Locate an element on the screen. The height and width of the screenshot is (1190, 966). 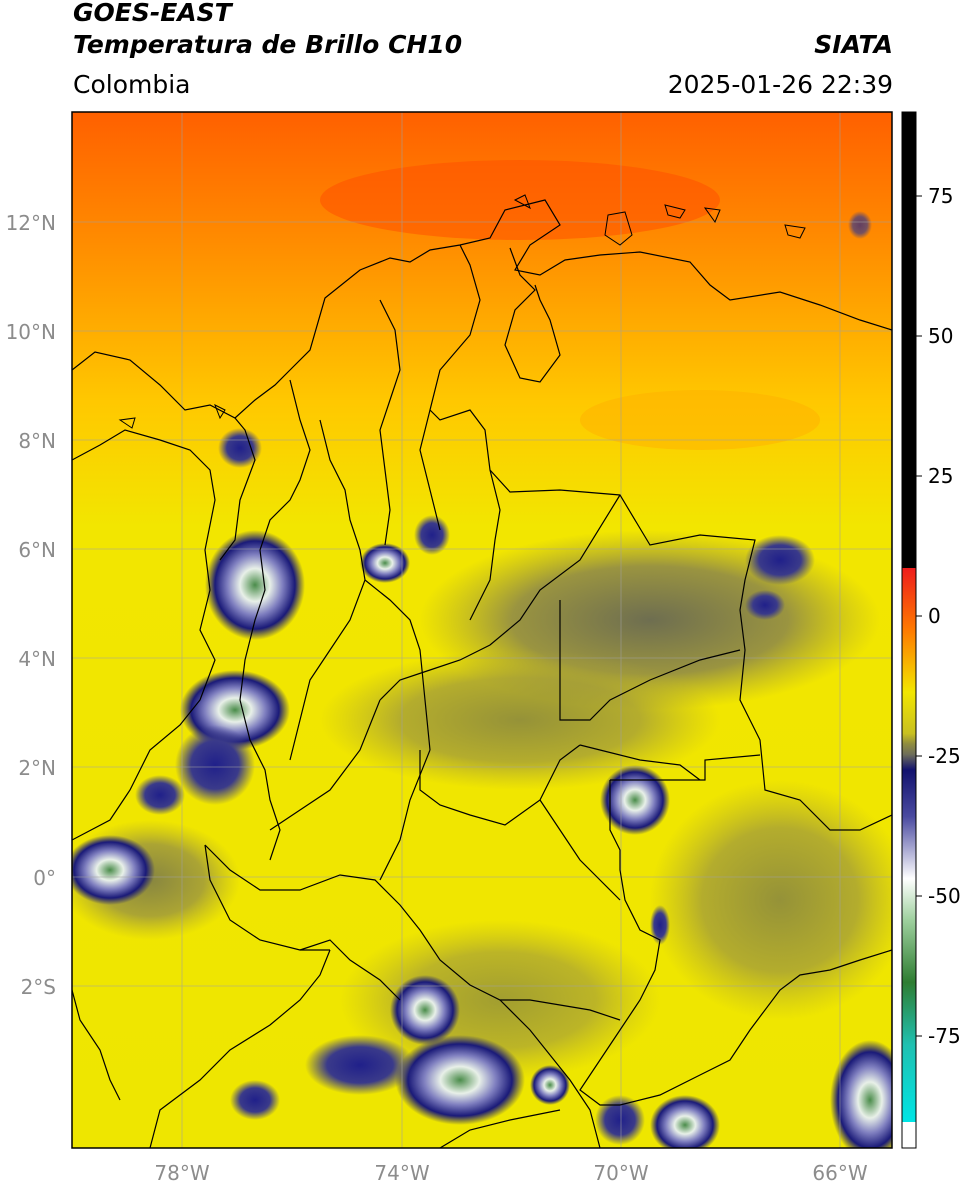
latitude-axis: 12°N 10°N 8°N 6°N 4°N 2°N 0° 2°S is located at coordinates (31, 605).